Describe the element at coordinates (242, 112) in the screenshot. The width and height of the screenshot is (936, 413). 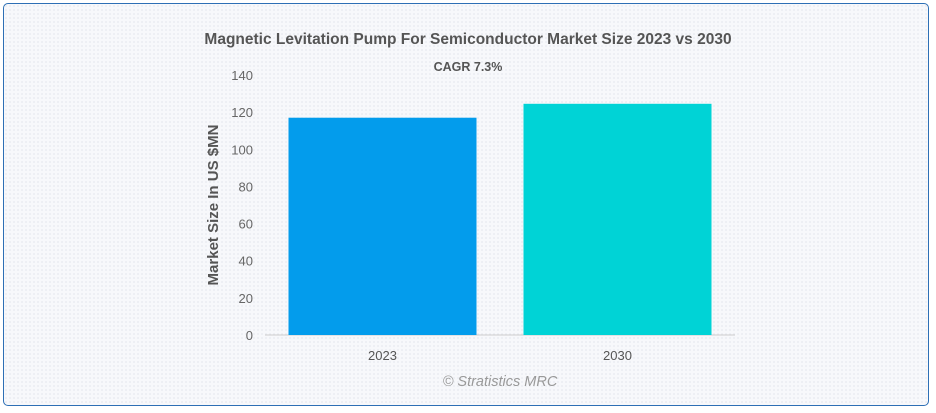
I see `y-tick-label: 120` at that location.